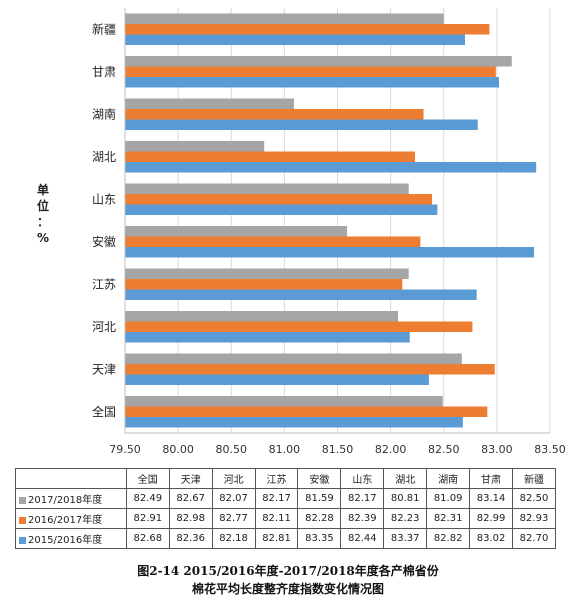  Describe the element at coordinates (65, 520) in the screenshot. I see `legend-label: 2016/2017年度` at that location.